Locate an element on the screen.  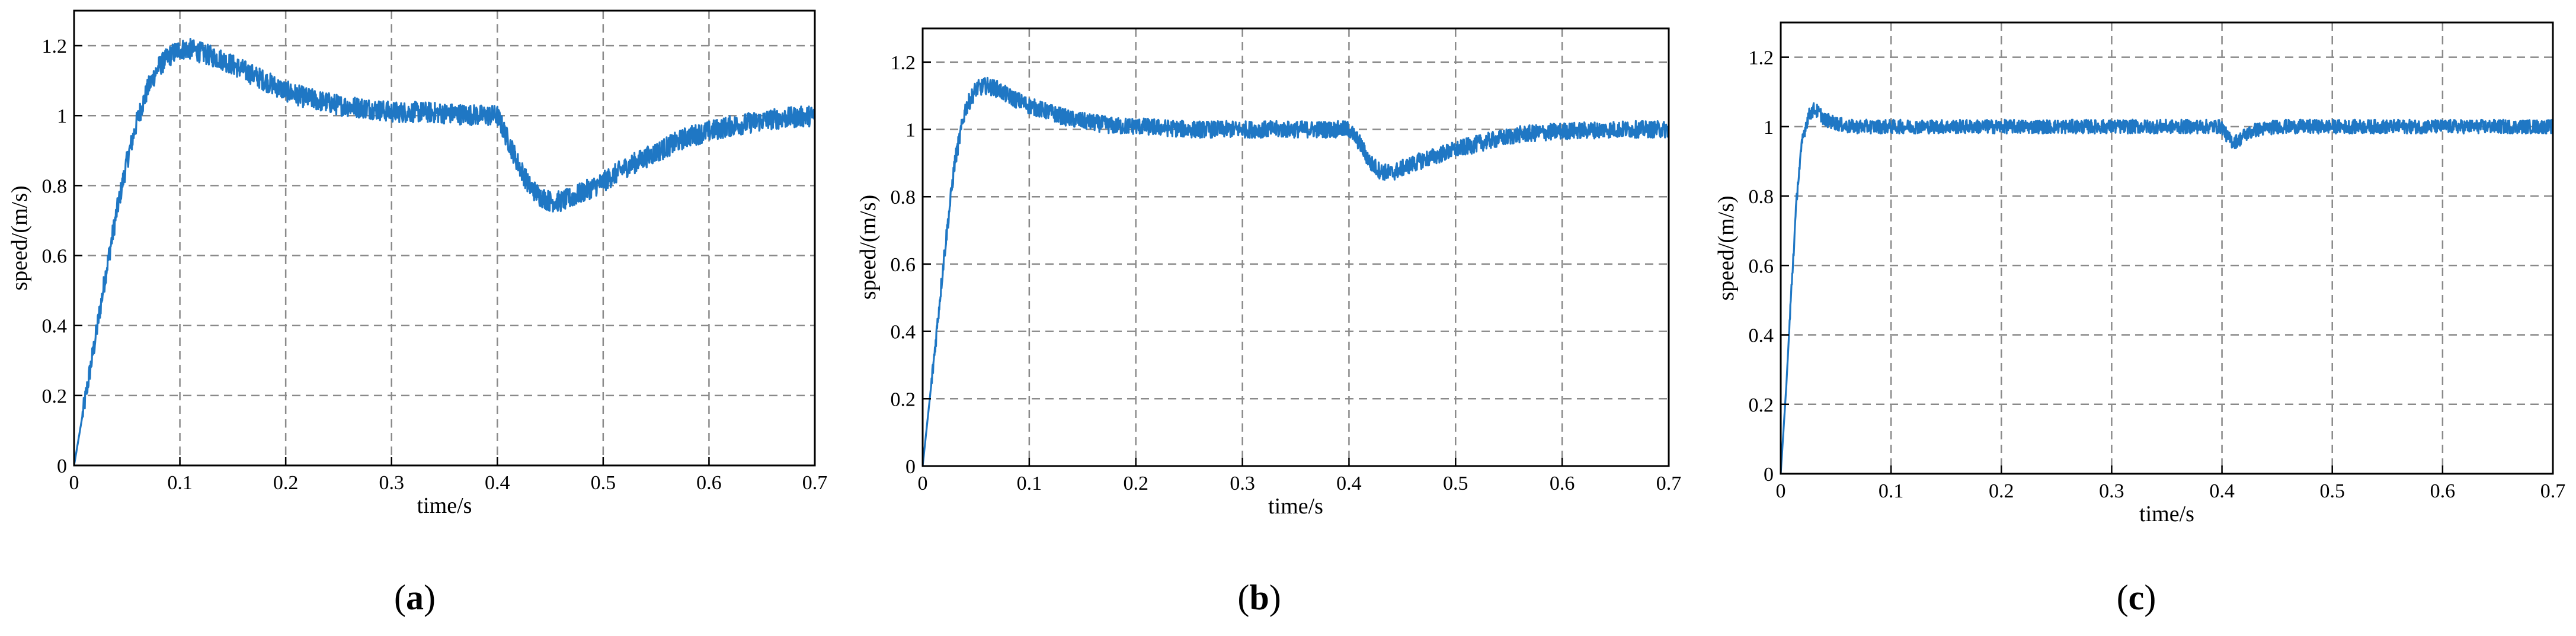
caption-letter-b: b is located at coordinates (1259, 597).